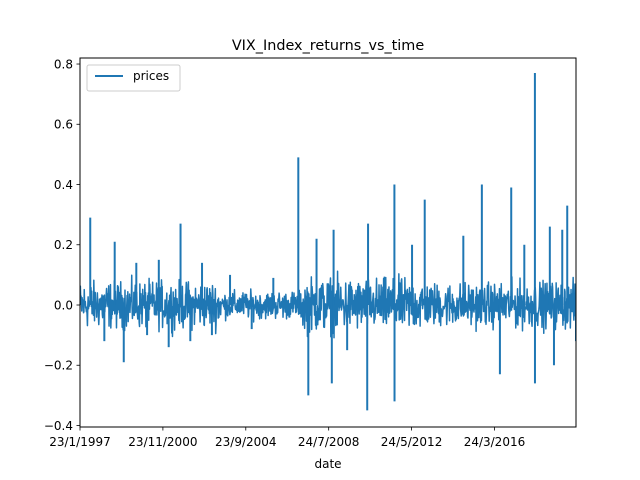  Describe the element at coordinates (329, 442) in the screenshot. I see `x-tick-label: 24/7/2008` at that location.